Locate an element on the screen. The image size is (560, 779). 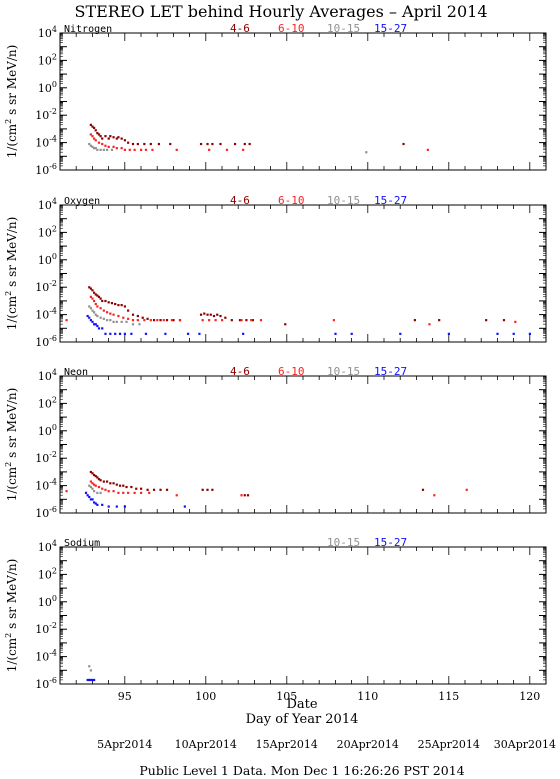
panel-title: Neon is located at coordinates (76, 372).